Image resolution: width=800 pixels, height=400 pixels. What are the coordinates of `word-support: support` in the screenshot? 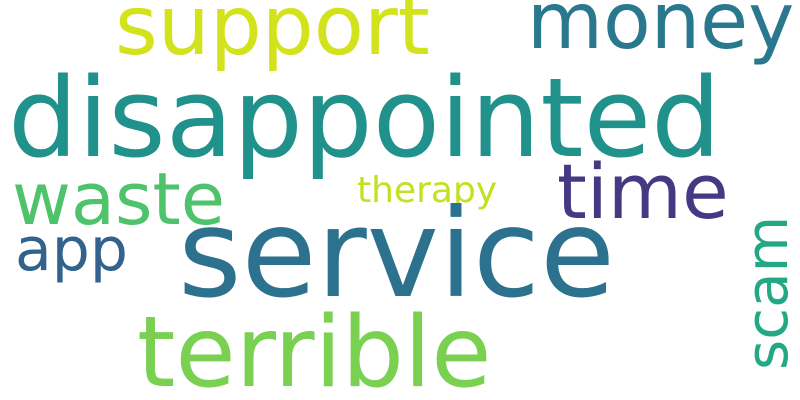 It's located at (272, 37).